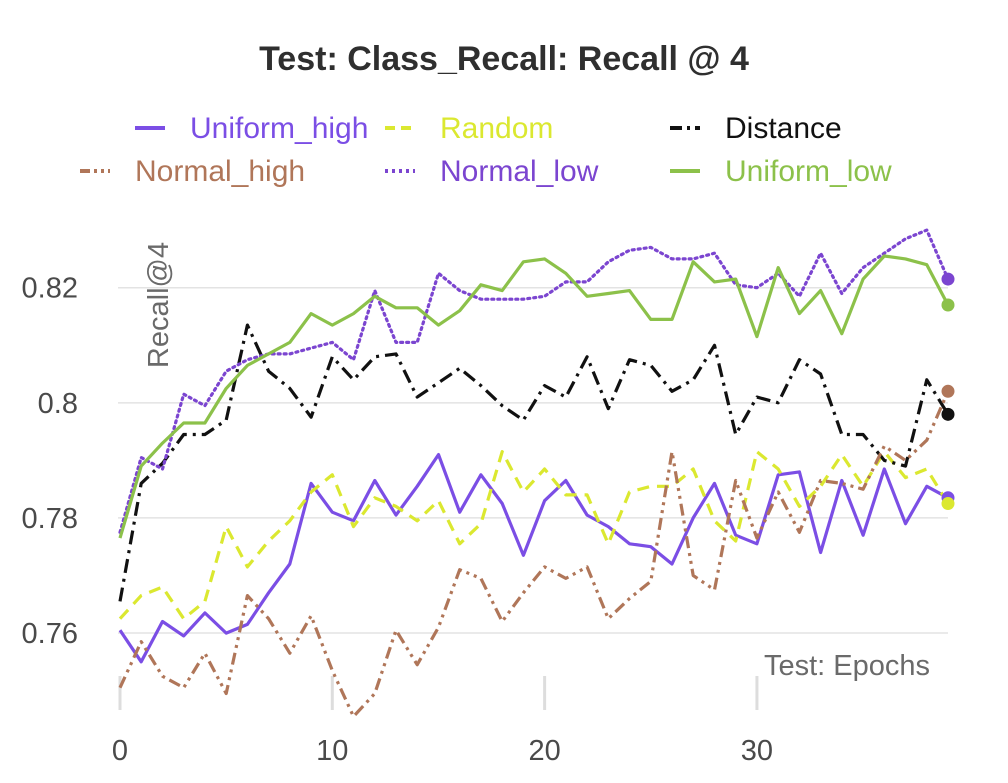 The width and height of the screenshot is (1008, 783). Describe the element at coordinates (159, 305) in the screenshot. I see `y-axis-label: Recall@4` at that location.